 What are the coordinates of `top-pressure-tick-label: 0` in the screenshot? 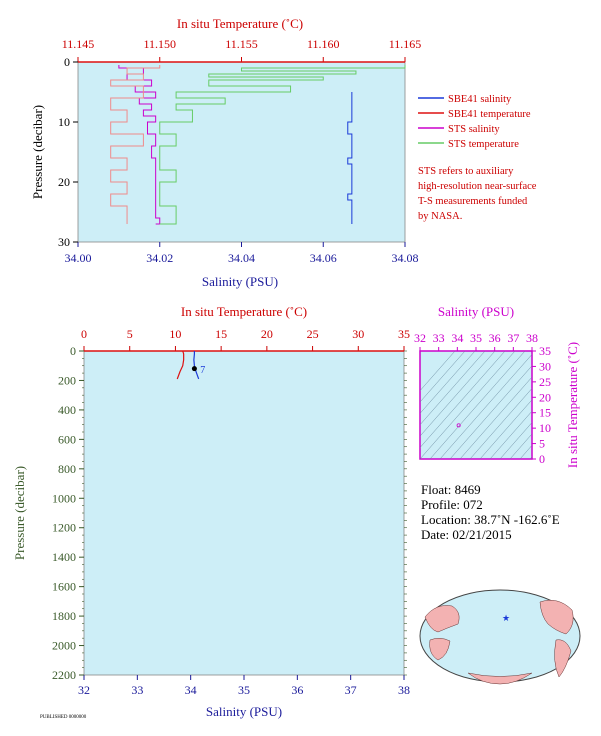 It's located at (67, 62).